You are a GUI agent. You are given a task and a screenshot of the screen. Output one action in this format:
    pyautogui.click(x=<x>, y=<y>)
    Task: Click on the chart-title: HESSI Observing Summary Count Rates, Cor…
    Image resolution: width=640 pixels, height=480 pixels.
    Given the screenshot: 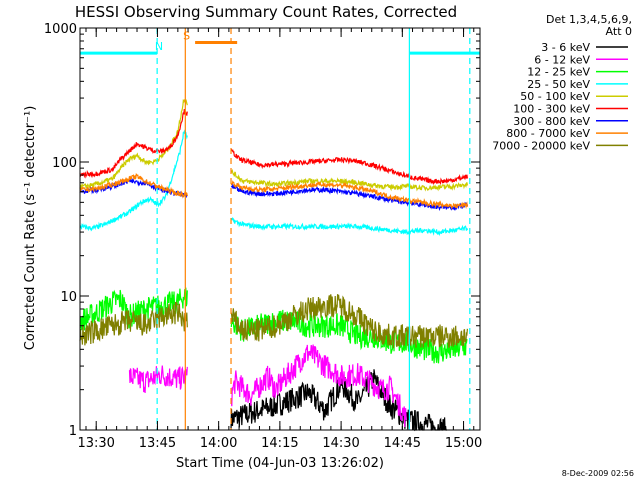 What is the action you would take?
    pyautogui.click(x=266, y=12)
    